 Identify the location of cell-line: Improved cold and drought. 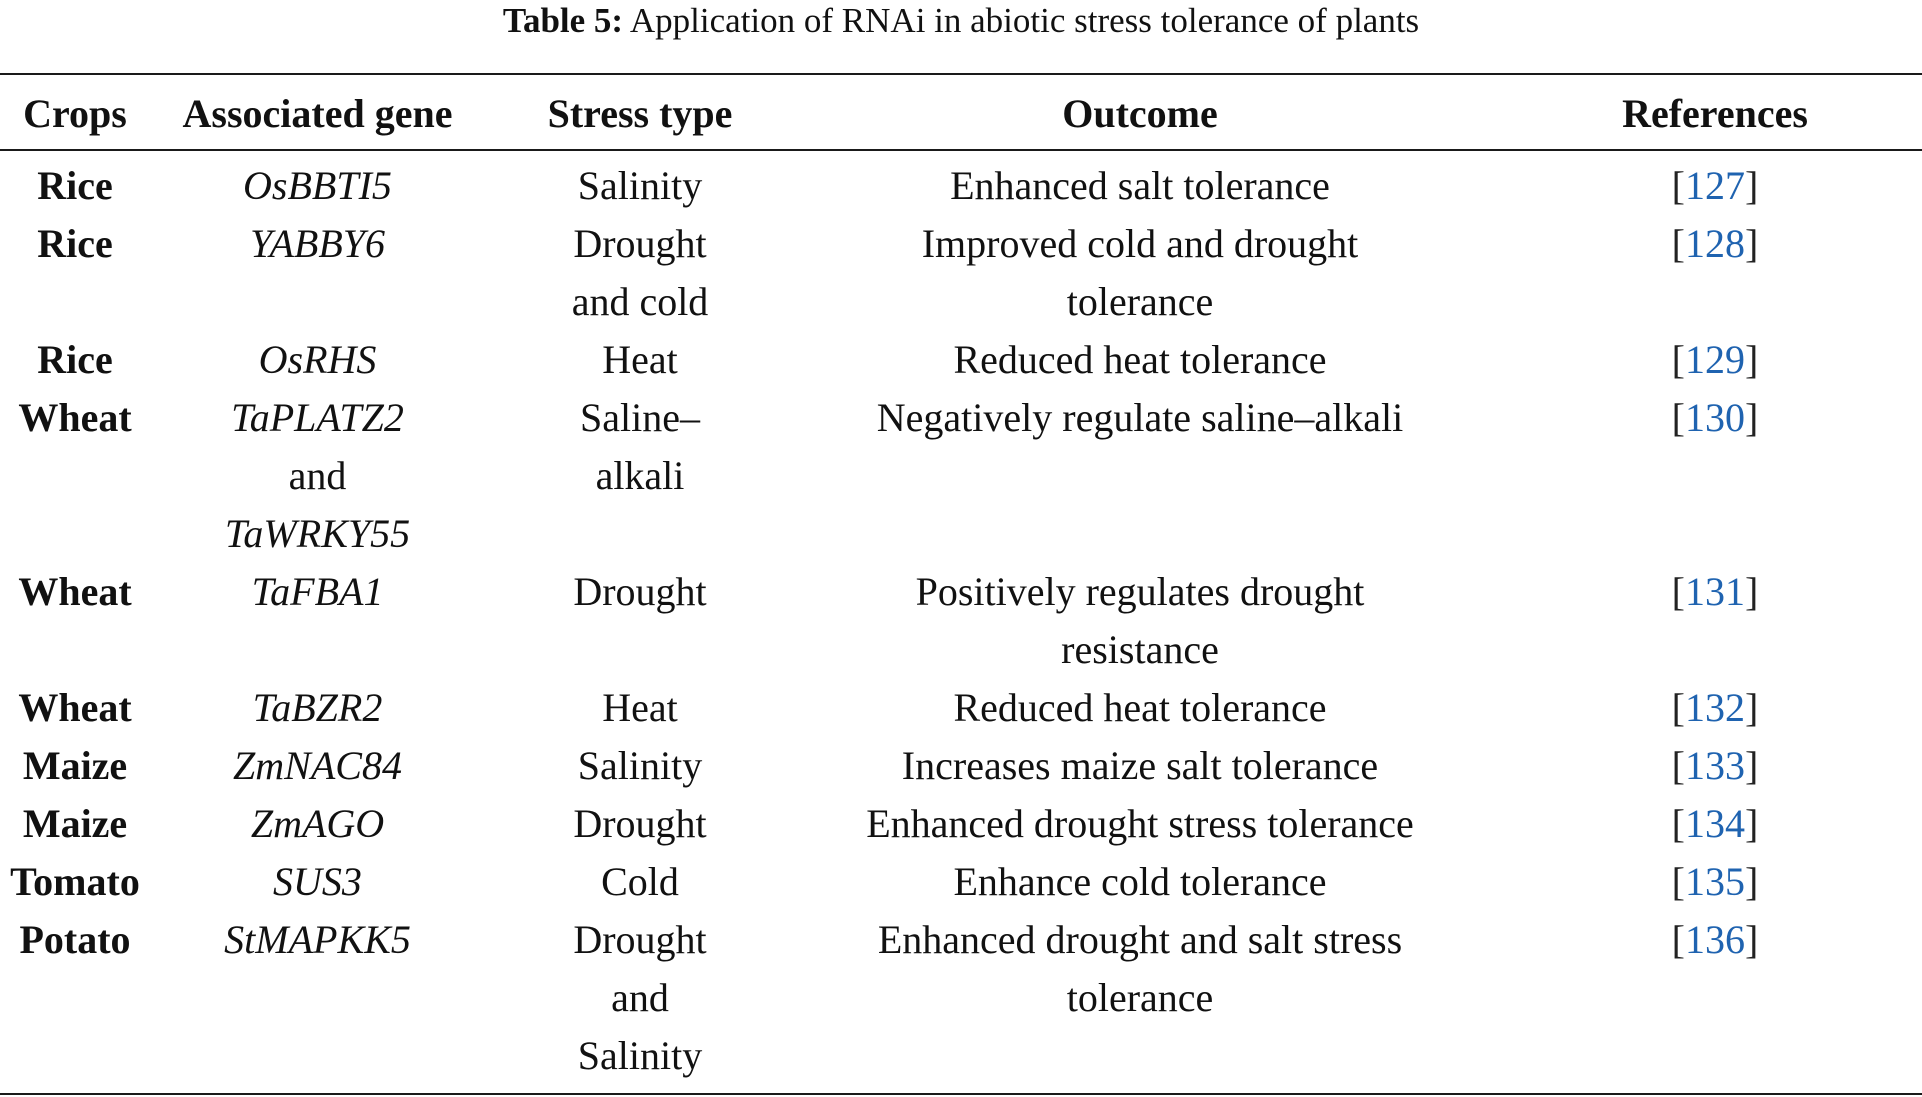
(1140, 243).